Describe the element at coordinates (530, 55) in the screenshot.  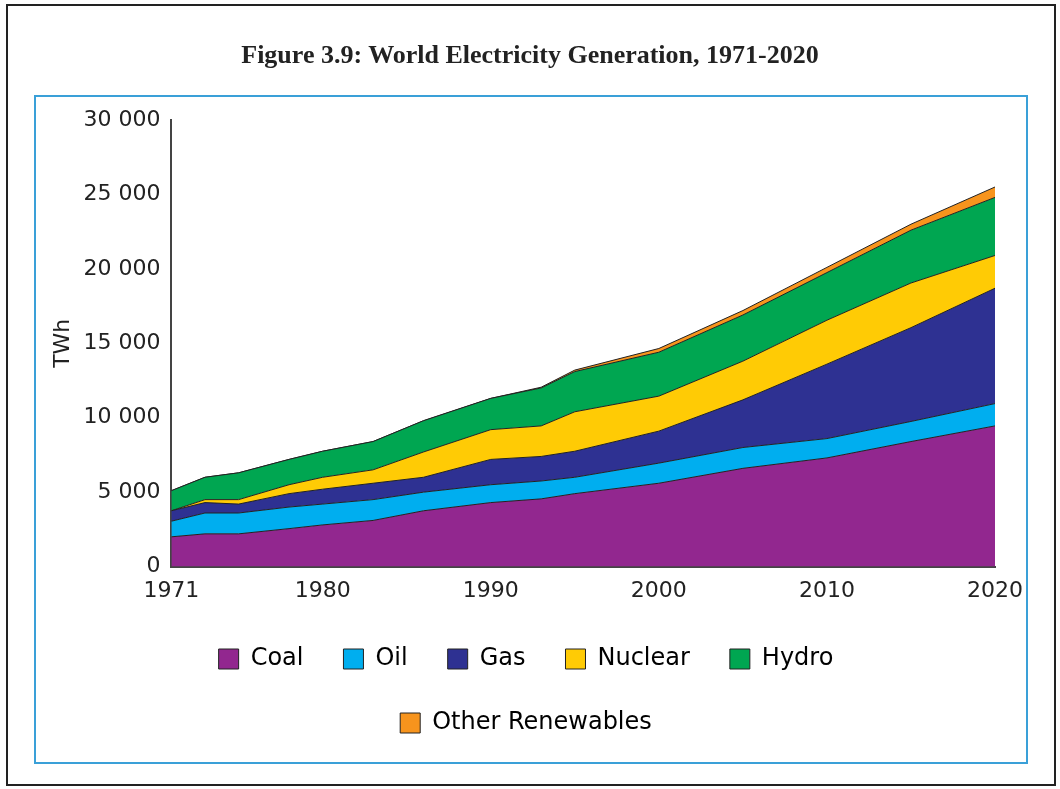
I see `chart-title: Figure 3.9: World Electricity Generation, 1971-2020` at that location.